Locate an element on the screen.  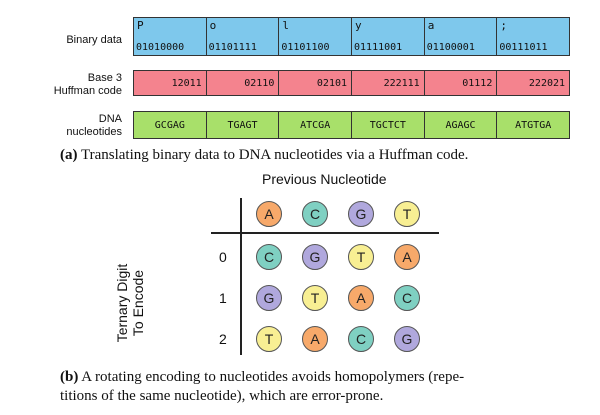
huffman-strip: 12011 02110 02101 222111 01112 222021 is located at coordinates (351, 83).